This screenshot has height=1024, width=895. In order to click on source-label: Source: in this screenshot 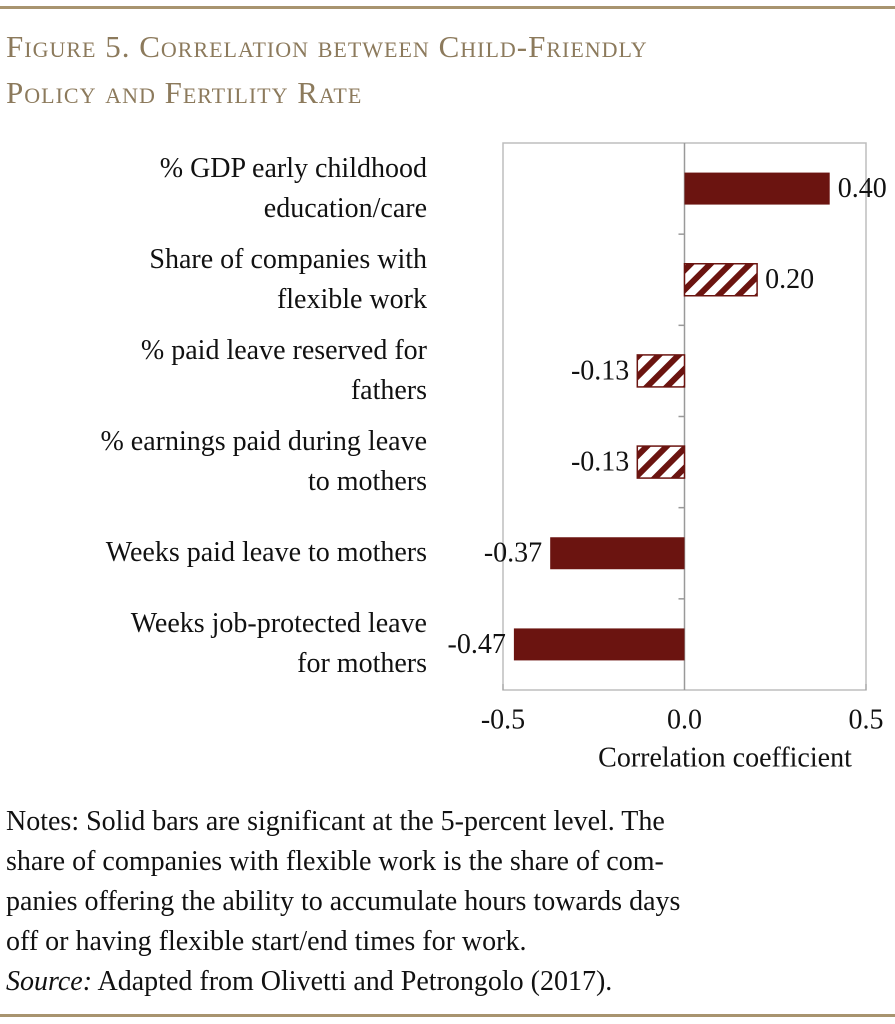, I will do `click(49, 981)`.